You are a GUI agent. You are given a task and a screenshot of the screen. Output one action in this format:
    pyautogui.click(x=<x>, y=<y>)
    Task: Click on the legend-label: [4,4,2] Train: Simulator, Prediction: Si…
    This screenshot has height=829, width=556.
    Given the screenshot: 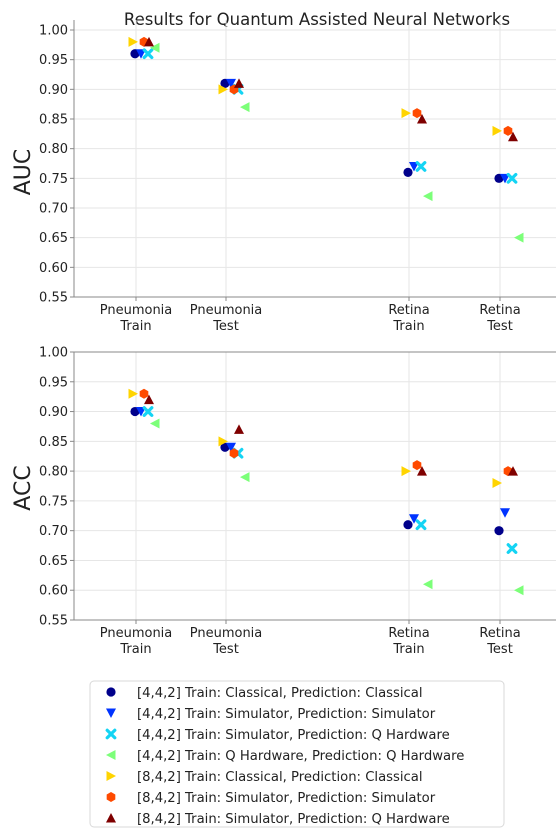 What is the action you would take?
    pyautogui.click(x=286, y=714)
    